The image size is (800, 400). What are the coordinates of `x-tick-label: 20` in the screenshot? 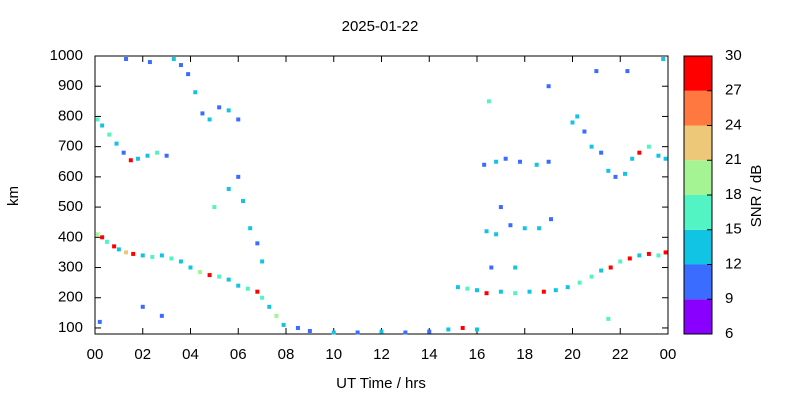 It's located at (572, 354).